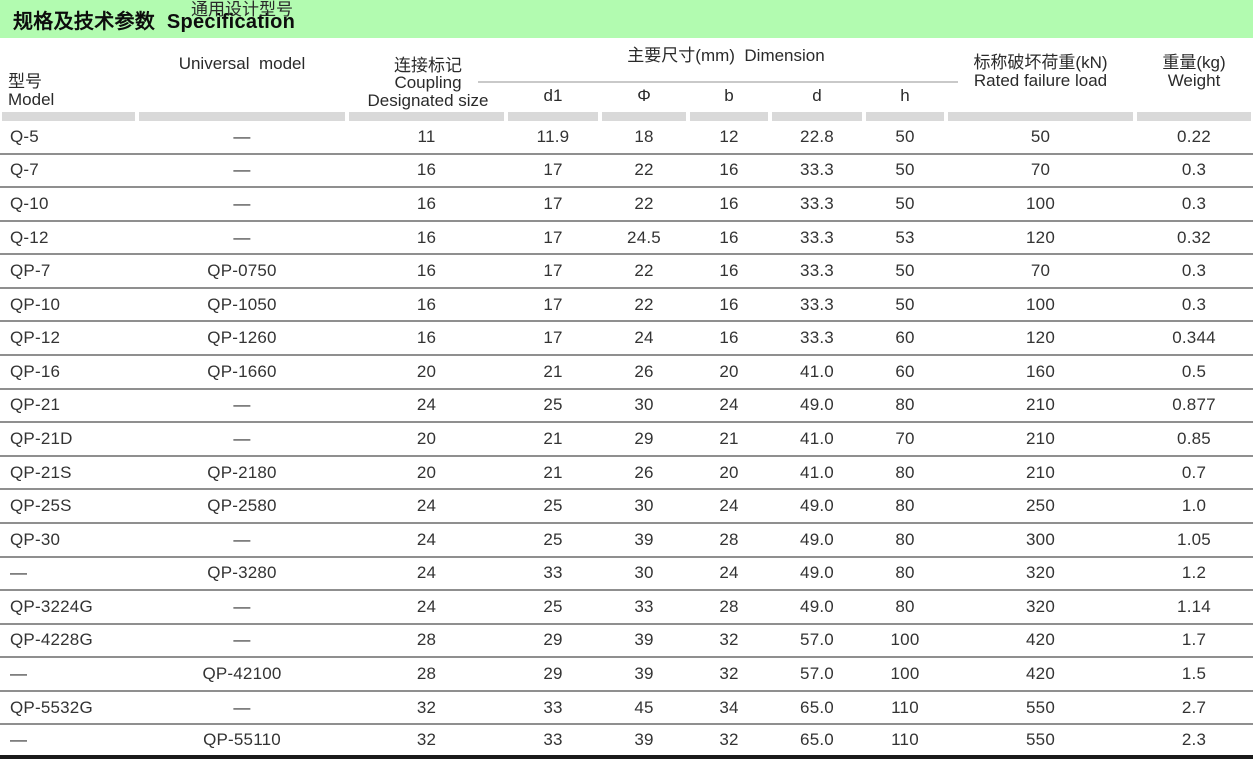 This screenshot has width=1253, height=759. What do you see at coordinates (626, 440) in the screenshot?
I see `table-row: QP-21D — 20 21 29 21 41.0 70 210 0.85` at bounding box center [626, 440].